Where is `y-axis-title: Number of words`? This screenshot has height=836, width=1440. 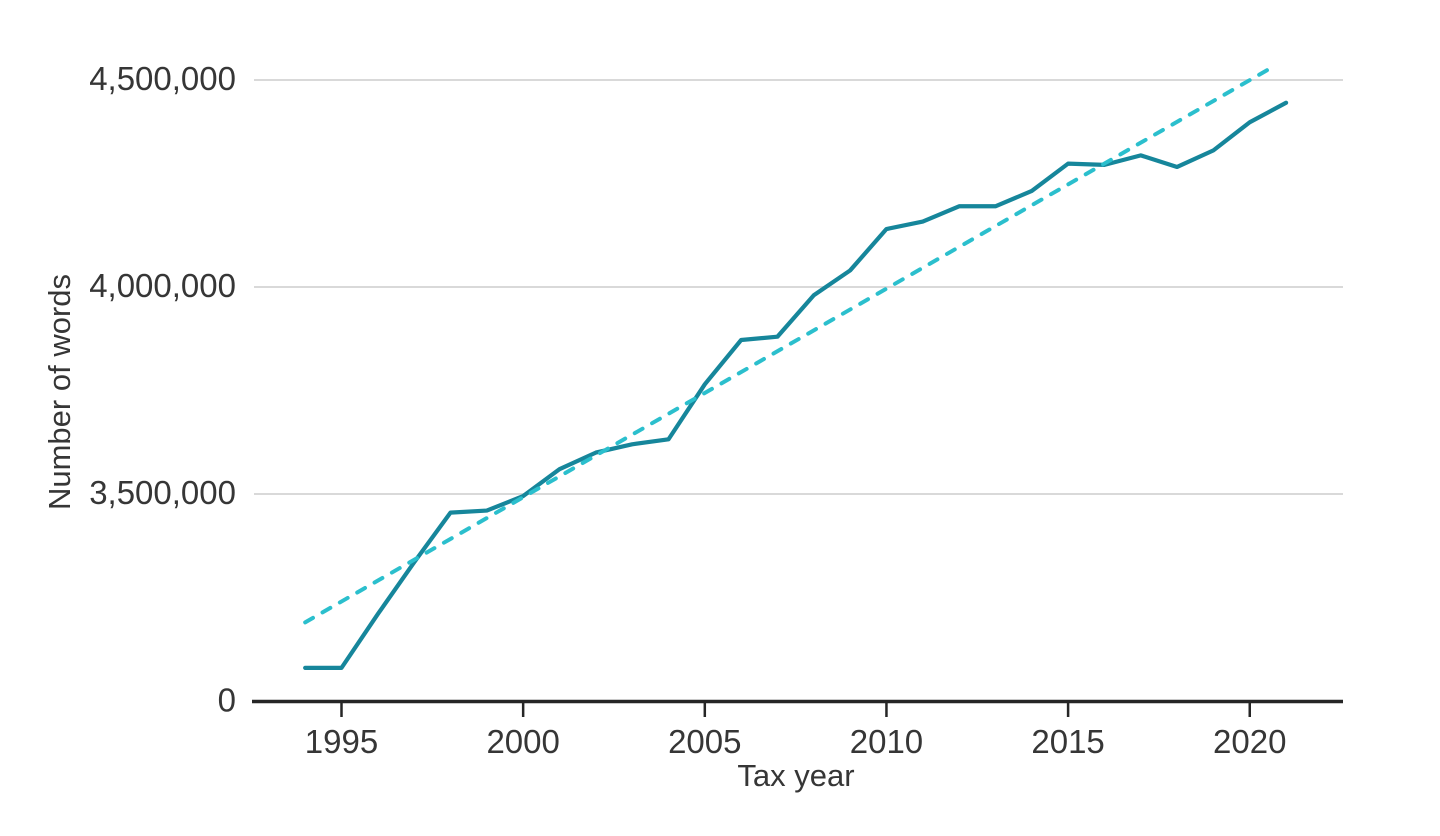 y-axis-title: Number of words is located at coordinates (59, 392).